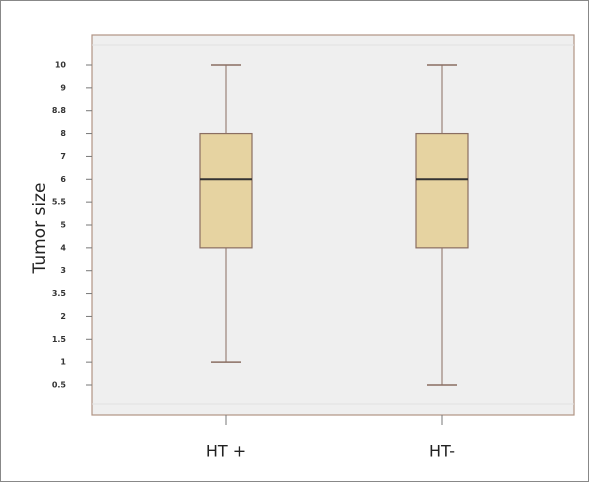 The height and width of the screenshot is (482, 589). What do you see at coordinates (59, 339) in the screenshot?
I see `y-tick-label: 1.5` at bounding box center [59, 339].